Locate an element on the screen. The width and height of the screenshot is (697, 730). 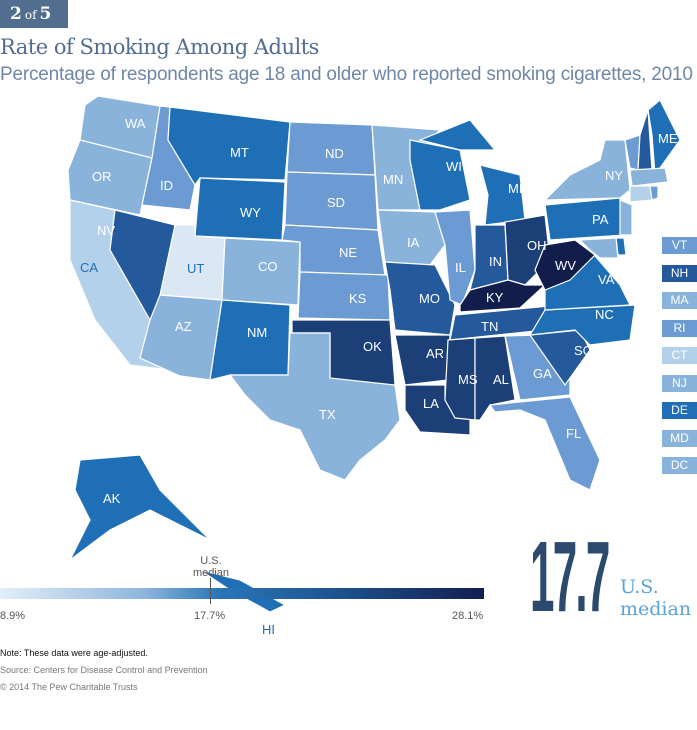
state-nm is located at coordinates (250, 340).